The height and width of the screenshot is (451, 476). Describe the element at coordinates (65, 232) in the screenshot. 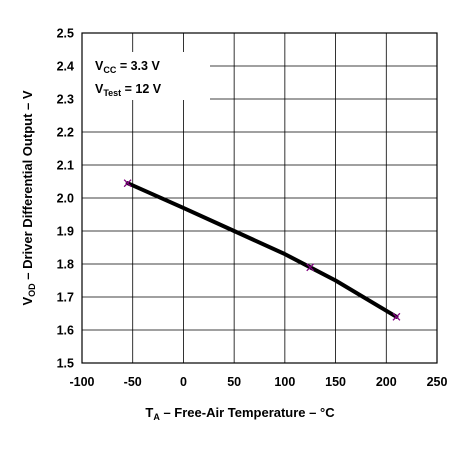

I see `y-tick-label: 1.9` at that location.